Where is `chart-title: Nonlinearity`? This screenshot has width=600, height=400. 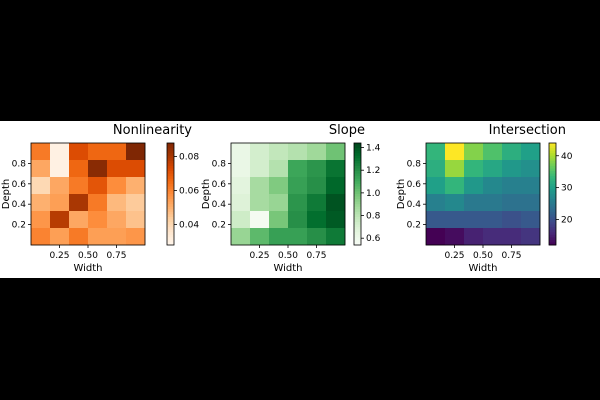 chart-title: Nonlinearity is located at coordinates (152, 130).